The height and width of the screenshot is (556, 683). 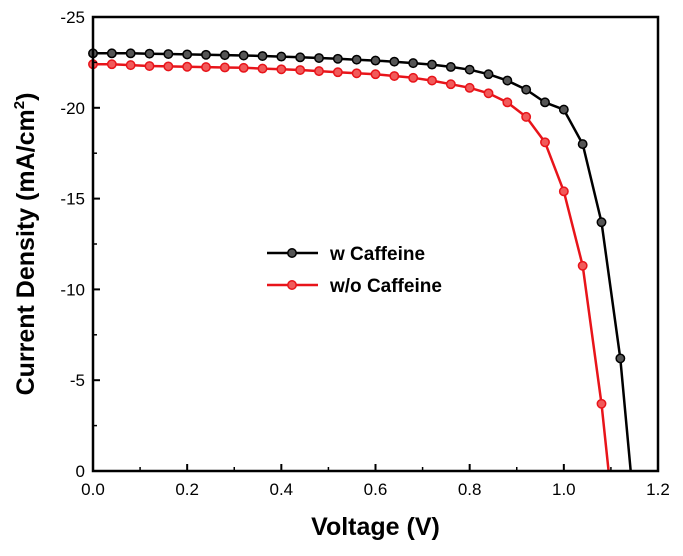 I want to click on y-tick-label: -15, so click(x=72, y=199).